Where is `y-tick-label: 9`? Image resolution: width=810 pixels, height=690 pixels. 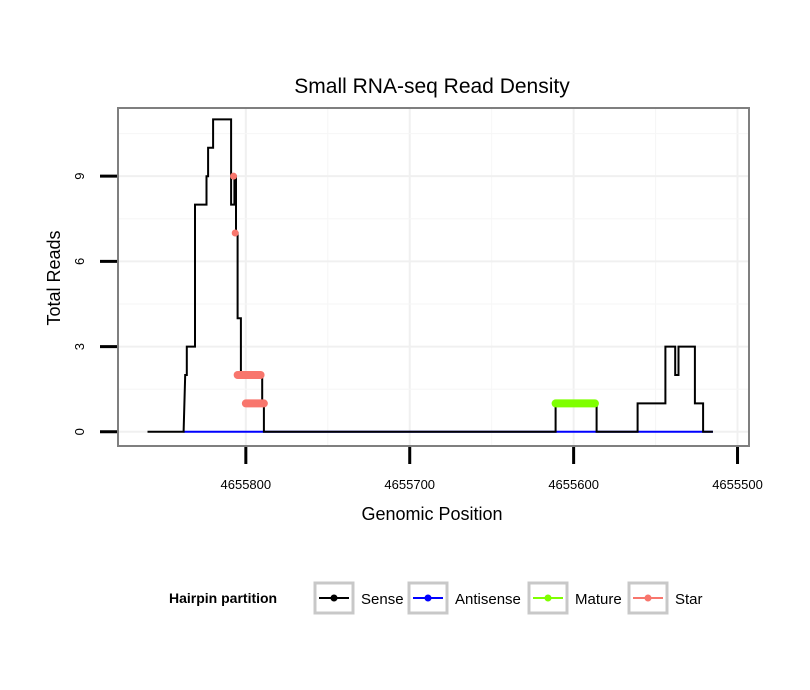
y-tick-label: 9 is located at coordinates (79, 176).